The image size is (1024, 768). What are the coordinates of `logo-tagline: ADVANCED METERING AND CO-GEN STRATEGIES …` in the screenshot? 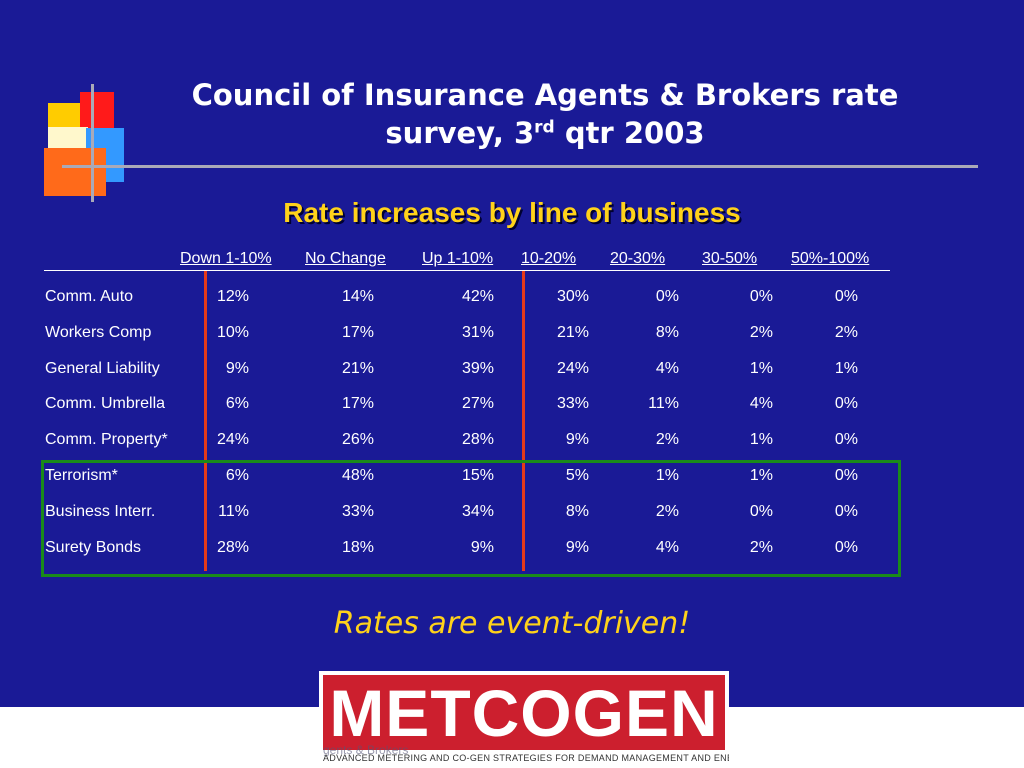 It's located at (526, 758).